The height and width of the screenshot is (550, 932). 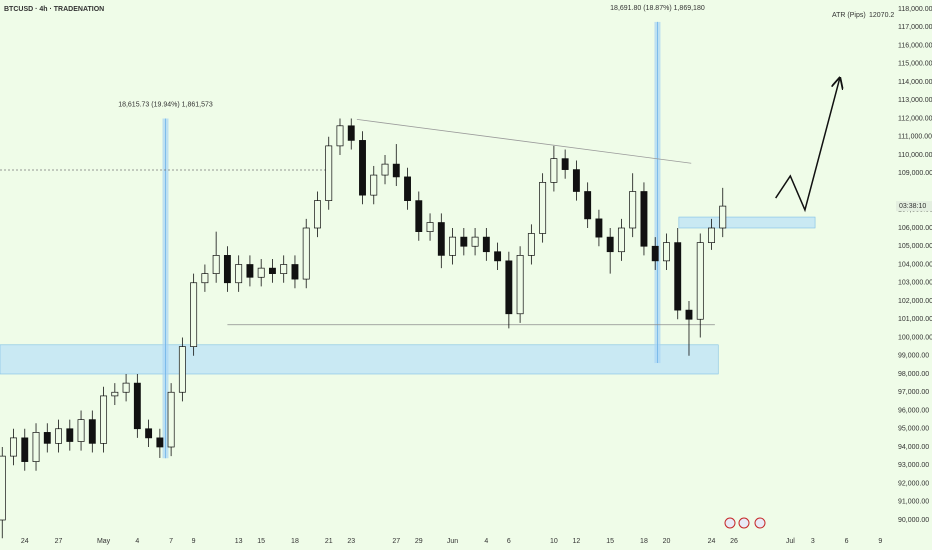 What do you see at coordinates (913, 410) in the screenshot?
I see `y-tick-label: 96,000.00` at bounding box center [913, 410].